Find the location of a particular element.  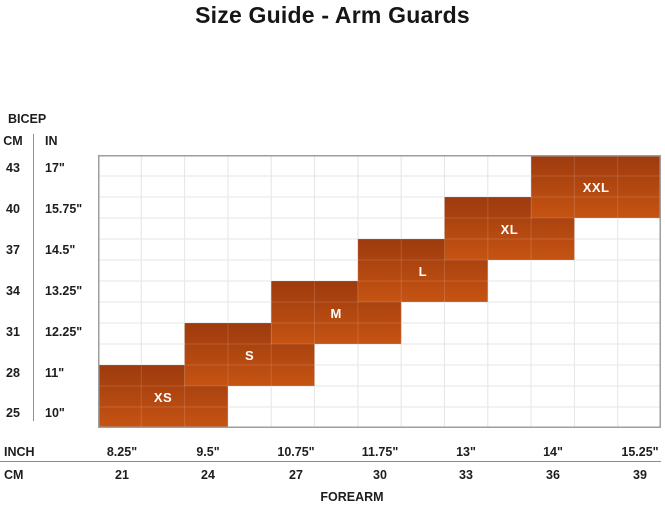

forearm-cm-tick: 36 is located at coordinates (553, 475).